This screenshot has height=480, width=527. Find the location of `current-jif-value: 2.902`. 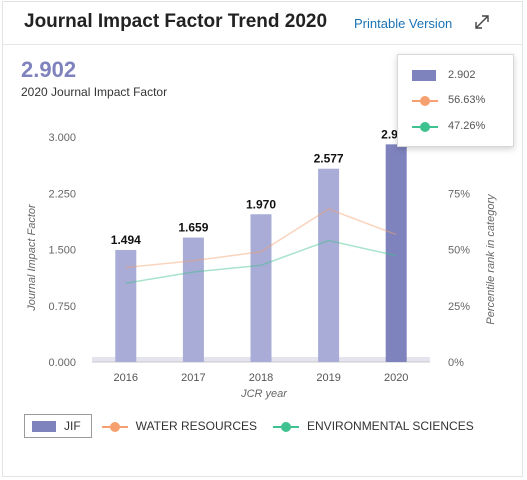

current-jif-value: 2.902 is located at coordinates (49, 69).